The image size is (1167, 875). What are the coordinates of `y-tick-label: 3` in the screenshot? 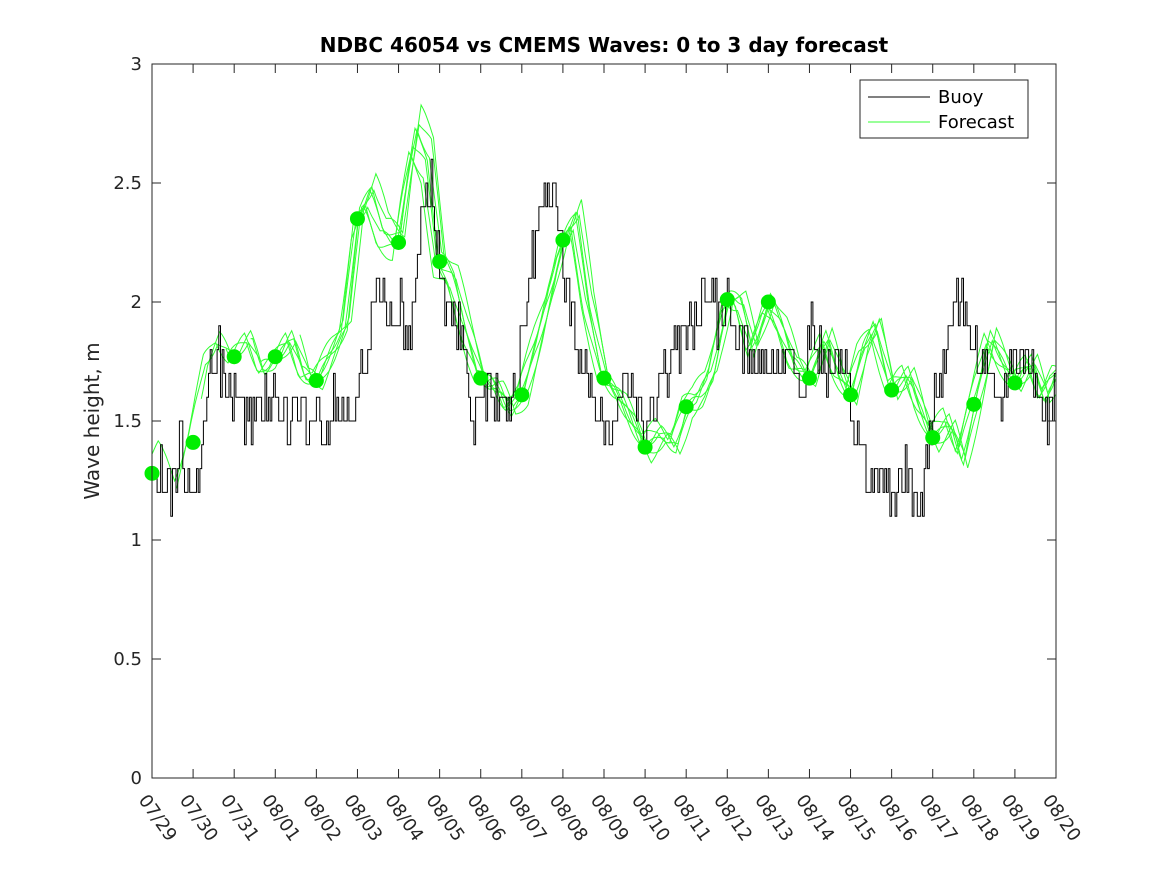 It's located at (136, 64).